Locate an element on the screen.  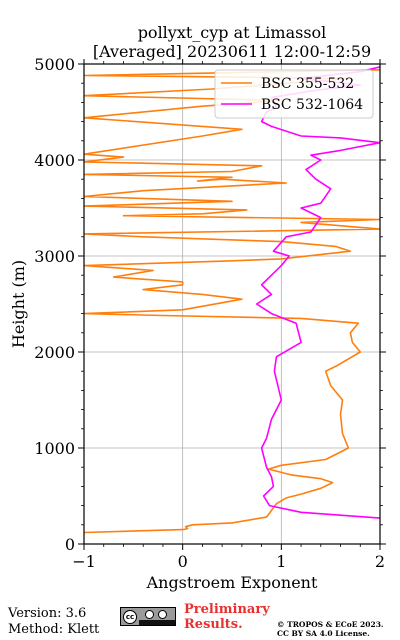
x-tick-label: −1 is located at coordinates (84, 561).